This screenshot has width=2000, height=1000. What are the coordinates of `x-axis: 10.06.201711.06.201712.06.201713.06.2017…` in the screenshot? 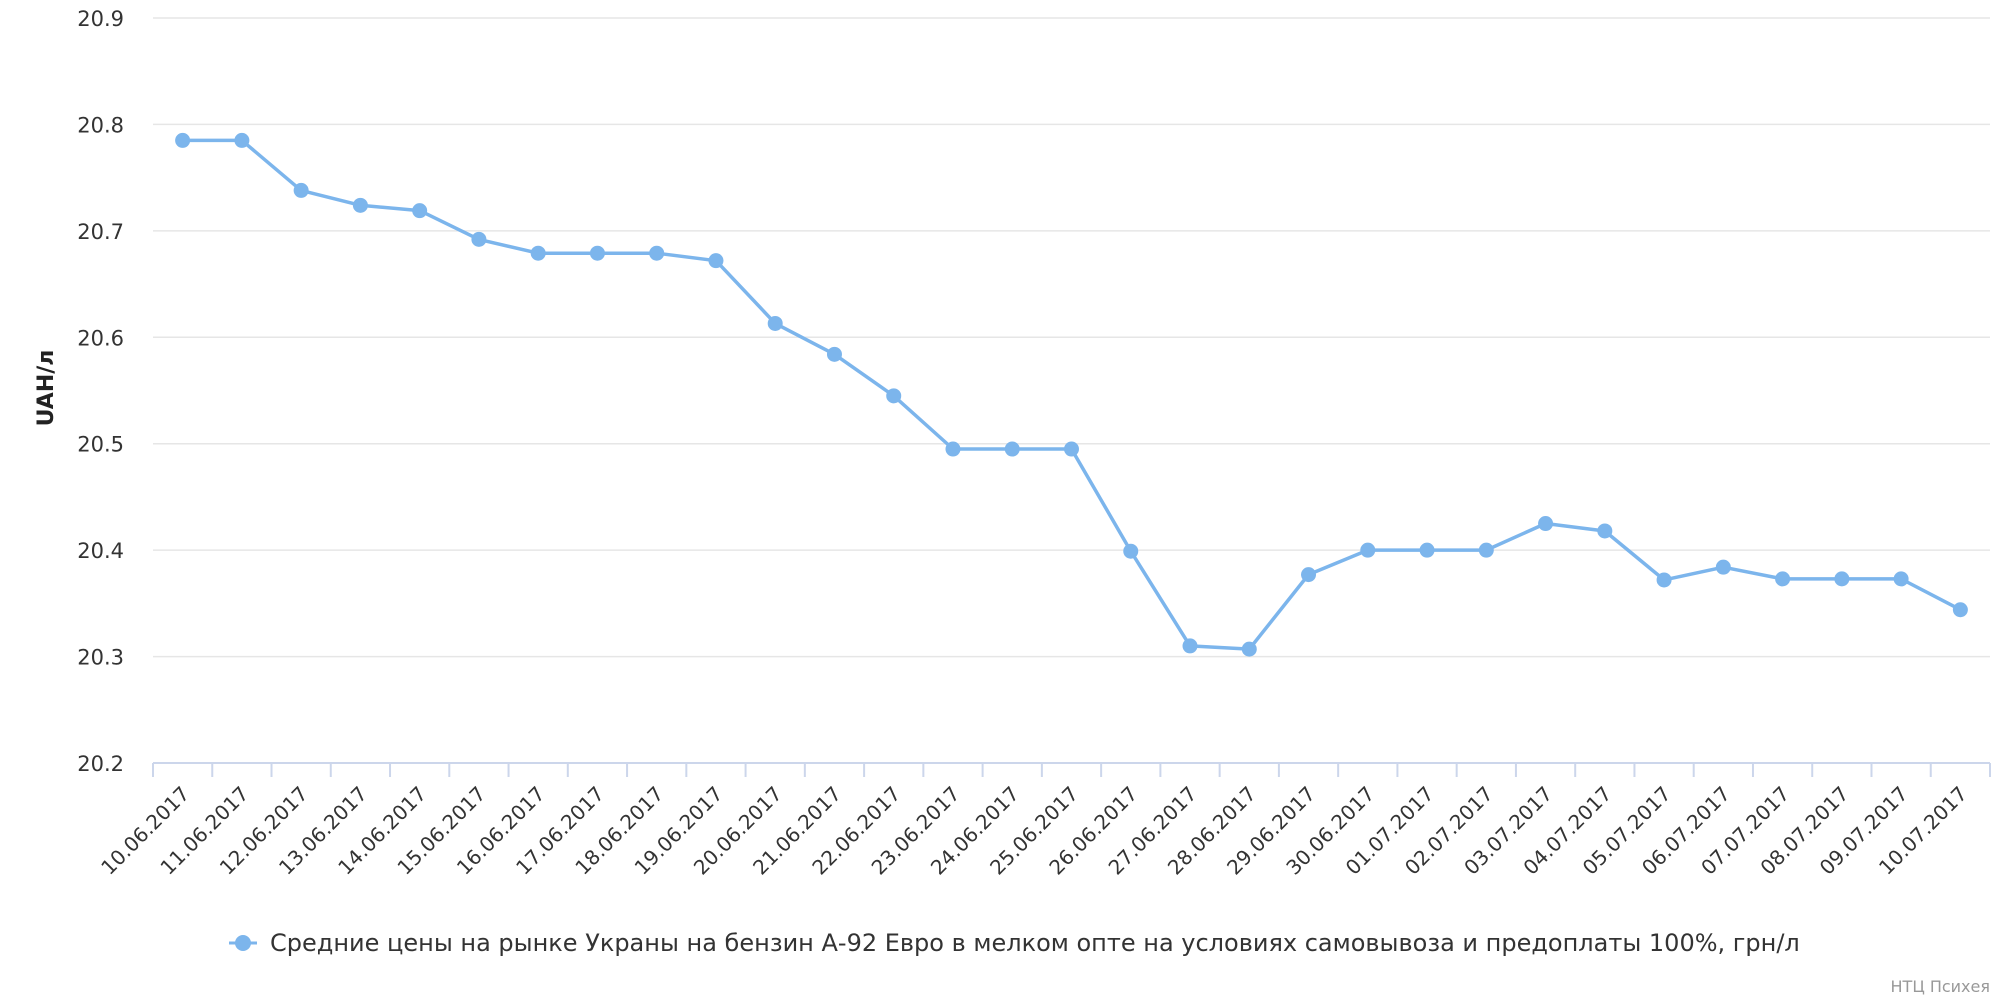 It's located at (1043, 821).